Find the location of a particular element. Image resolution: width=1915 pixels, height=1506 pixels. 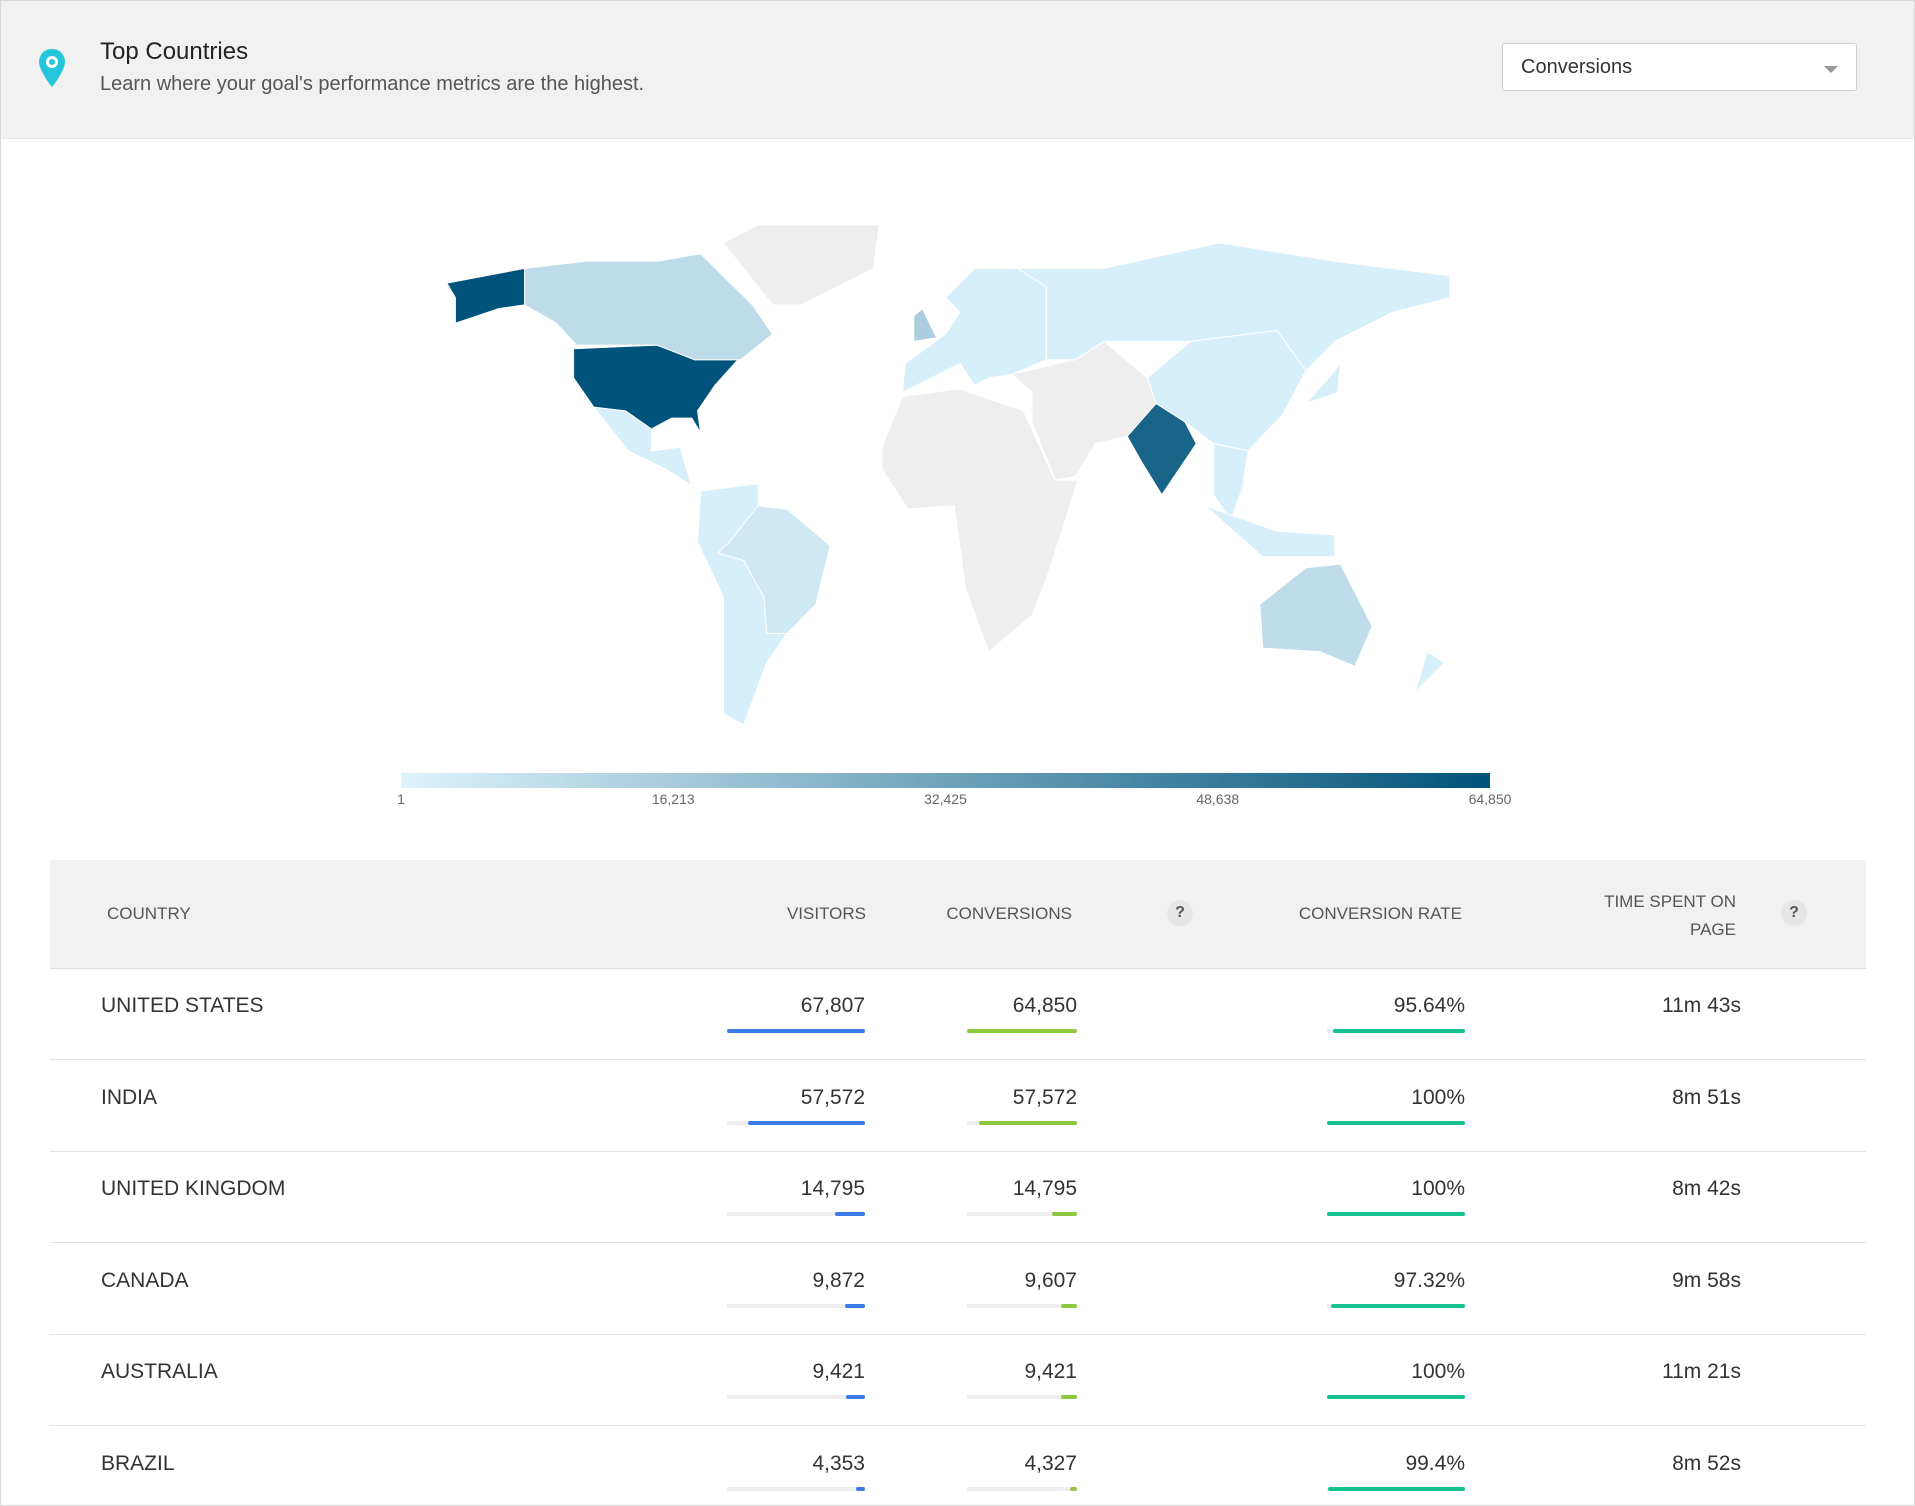

country-name: INDIA is located at coordinates (129, 1097).